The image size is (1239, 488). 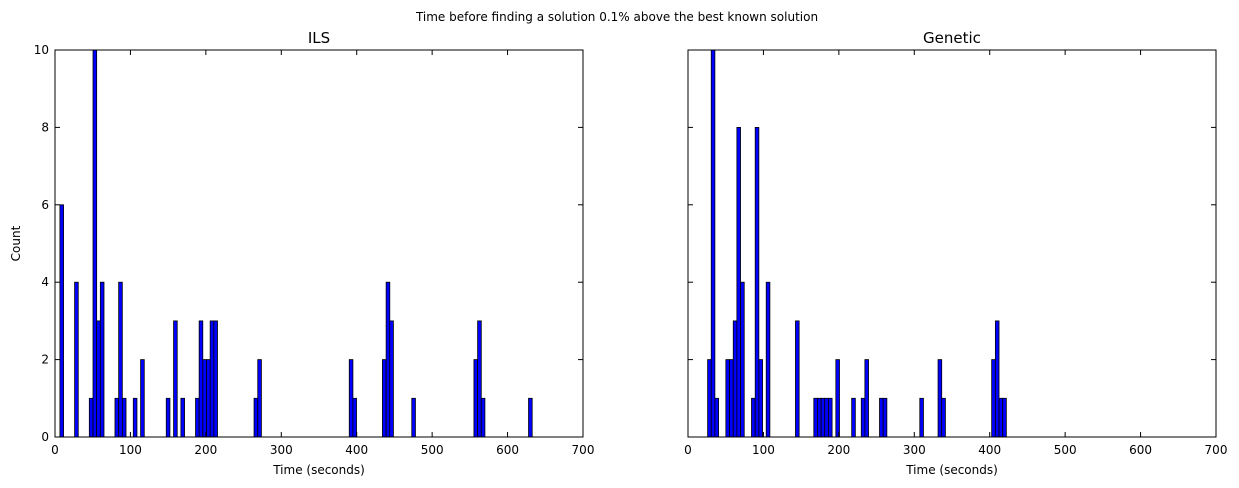 What do you see at coordinates (432, 450) in the screenshot?
I see `ils-xtick-label: 500` at bounding box center [432, 450].